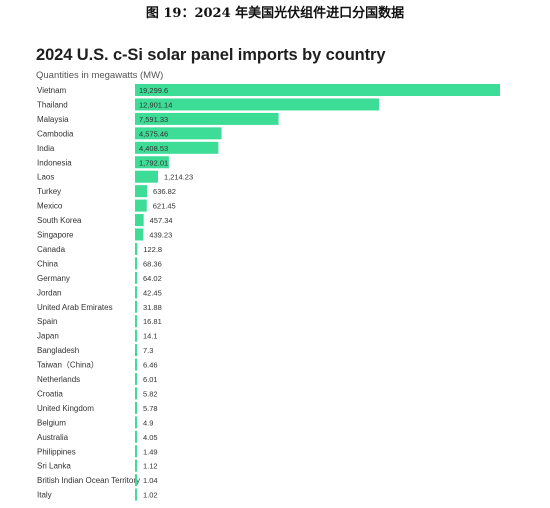  What do you see at coordinates (153, 119) in the screenshot?
I see `value-label: 7,591.33` at bounding box center [153, 119].